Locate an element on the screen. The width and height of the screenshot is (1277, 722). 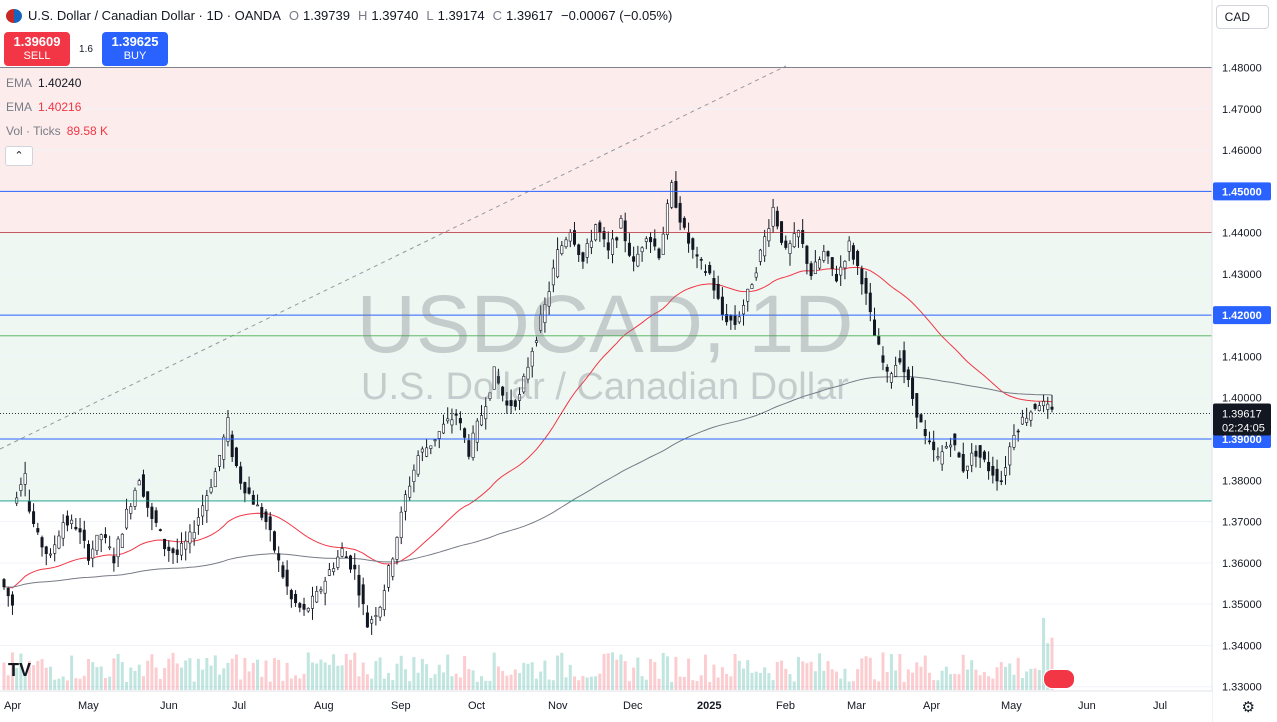
time-tick-label: Oct is located at coordinates (476, 706).